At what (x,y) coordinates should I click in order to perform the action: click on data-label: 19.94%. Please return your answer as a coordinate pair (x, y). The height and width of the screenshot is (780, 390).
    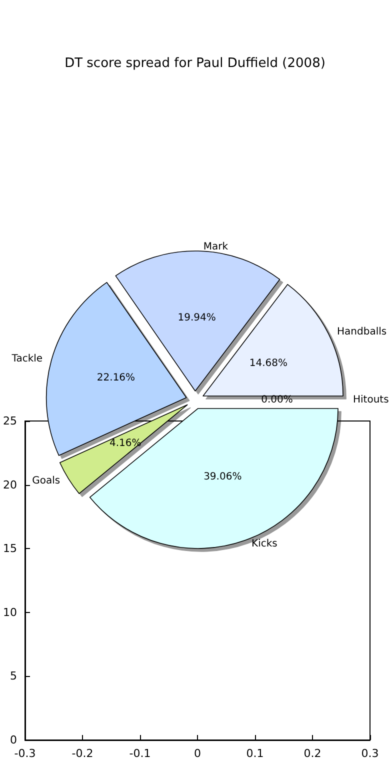
    Looking at the image, I should click on (197, 318).